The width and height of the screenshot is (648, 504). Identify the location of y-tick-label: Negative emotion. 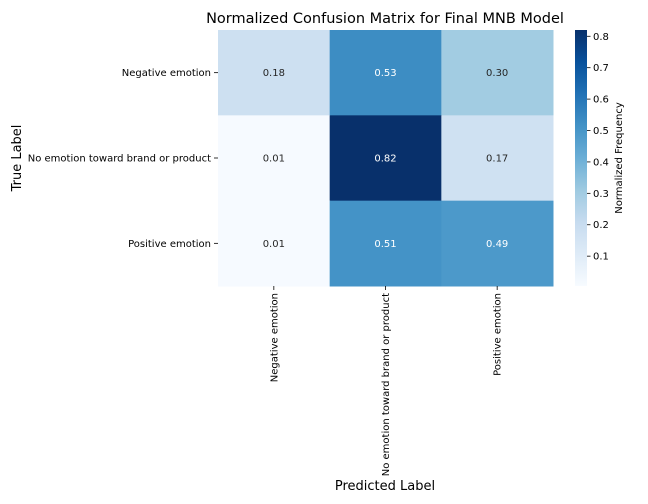
(166, 73).